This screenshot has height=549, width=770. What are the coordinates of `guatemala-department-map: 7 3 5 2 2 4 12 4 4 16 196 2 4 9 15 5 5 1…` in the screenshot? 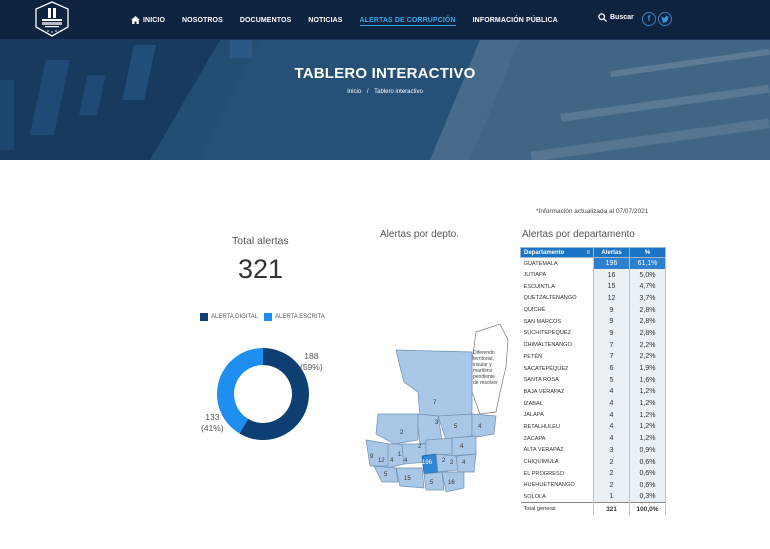 It's located at (437, 408).